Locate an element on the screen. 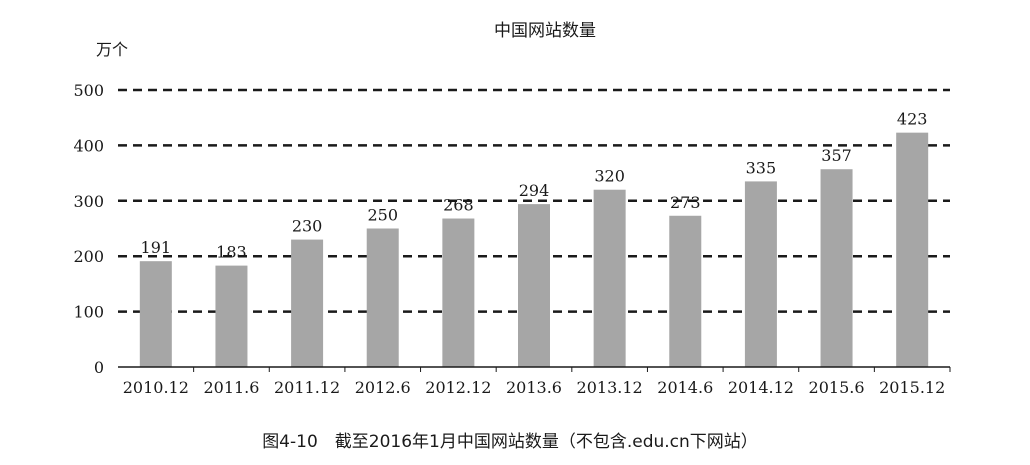 Image resolution: width=1030 pixels, height=465 pixels. y-tick-label: 300 is located at coordinates (88, 201).